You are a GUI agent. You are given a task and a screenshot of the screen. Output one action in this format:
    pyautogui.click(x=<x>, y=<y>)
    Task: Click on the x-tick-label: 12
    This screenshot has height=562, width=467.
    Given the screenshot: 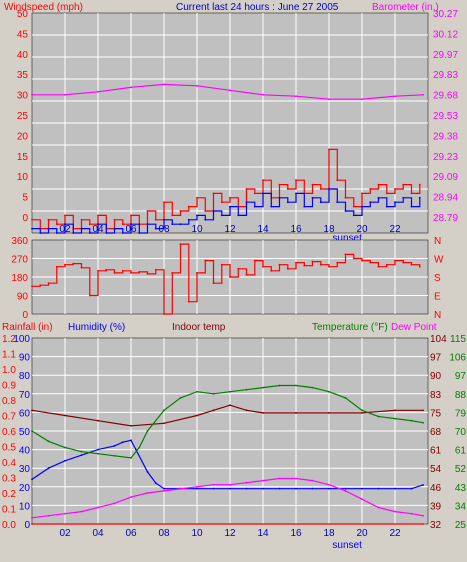 What is the action you would take?
    pyautogui.click(x=230, y=533)
    